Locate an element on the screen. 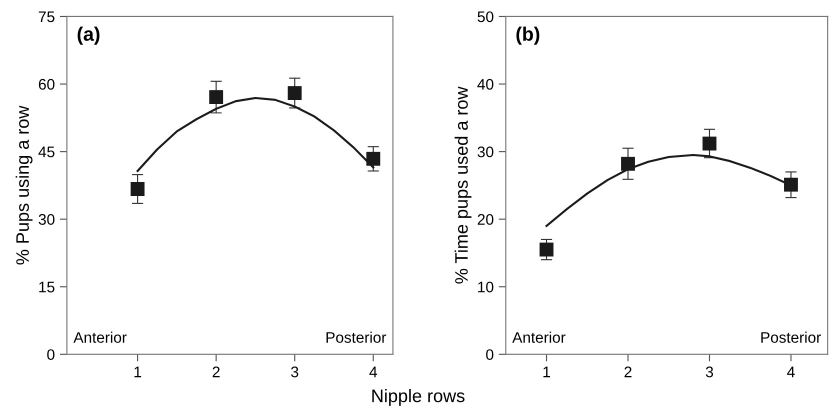  chart-title: (a) is located at coordinates (89, 35).